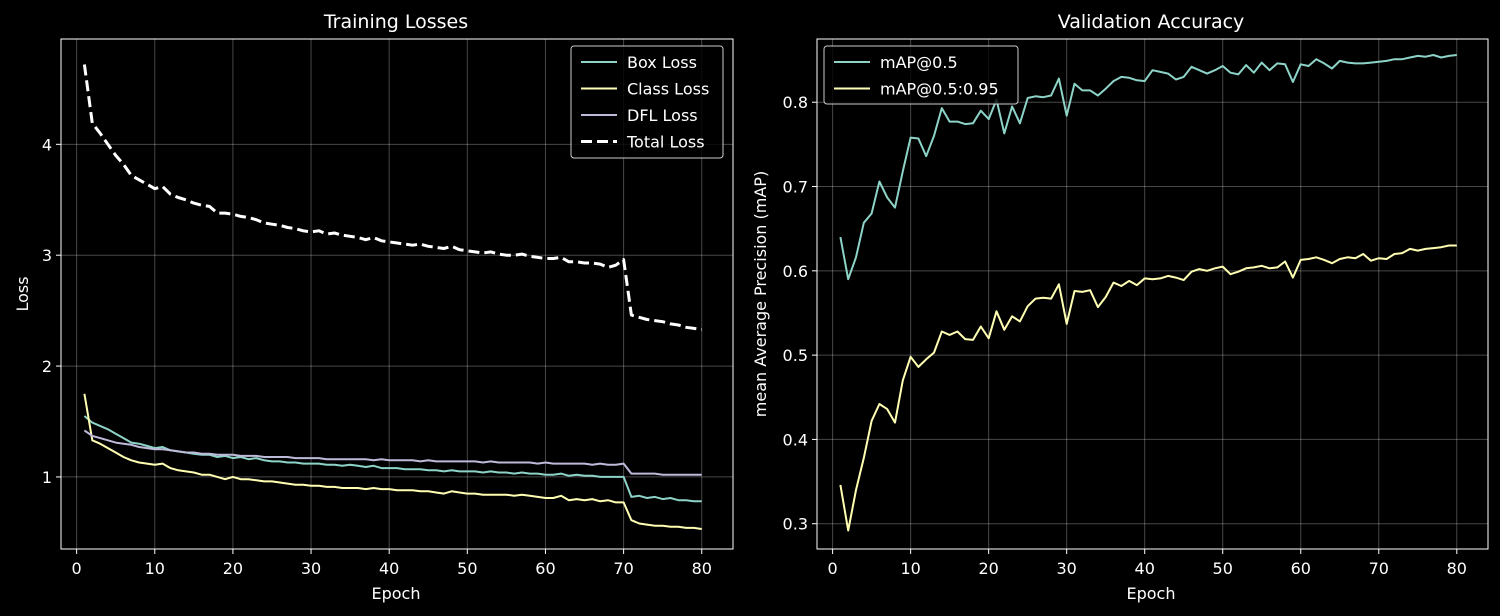 Image resolution: width=1500 pixels, height=616 pixels. I want to click on y-tick-label: 0.8, so click(795, 102).